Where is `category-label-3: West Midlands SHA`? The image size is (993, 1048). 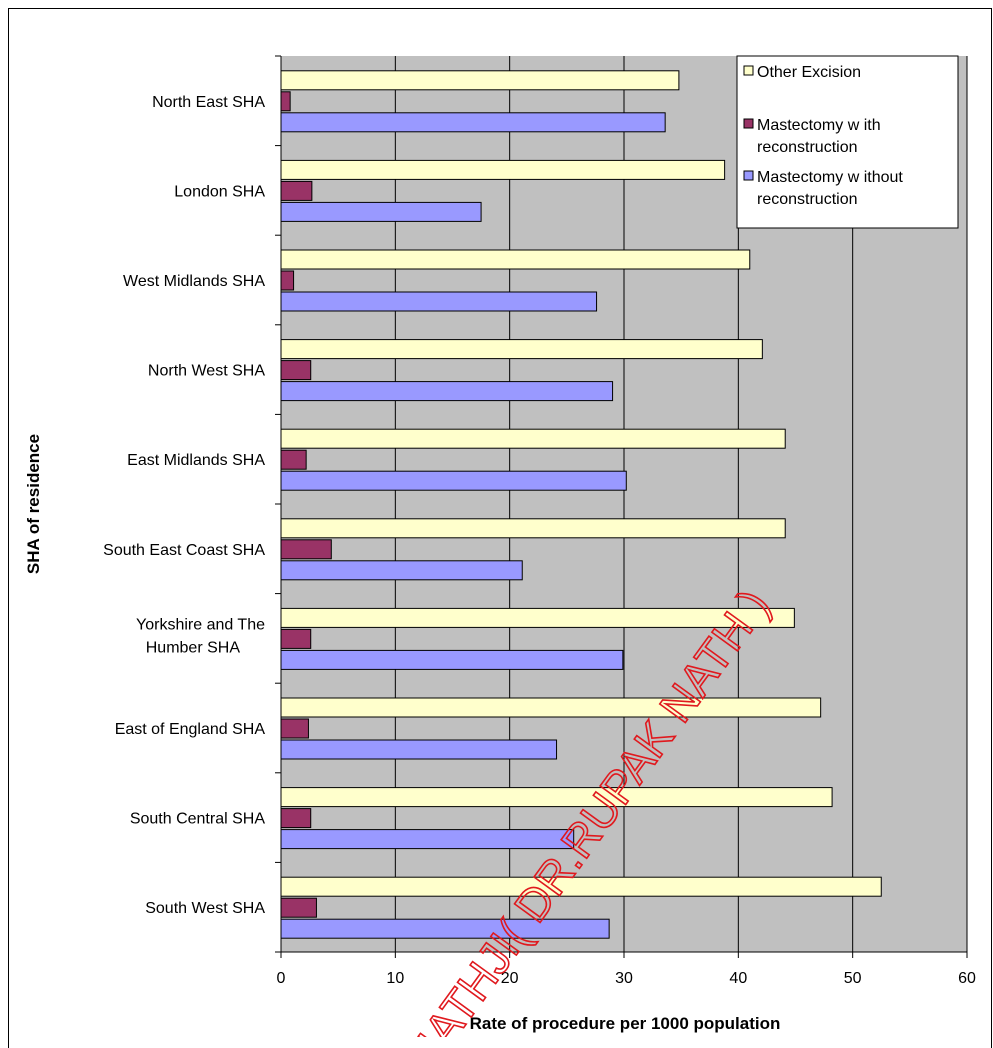 category-label-3: West Midlands SHA is located at coordinates (194, 281).